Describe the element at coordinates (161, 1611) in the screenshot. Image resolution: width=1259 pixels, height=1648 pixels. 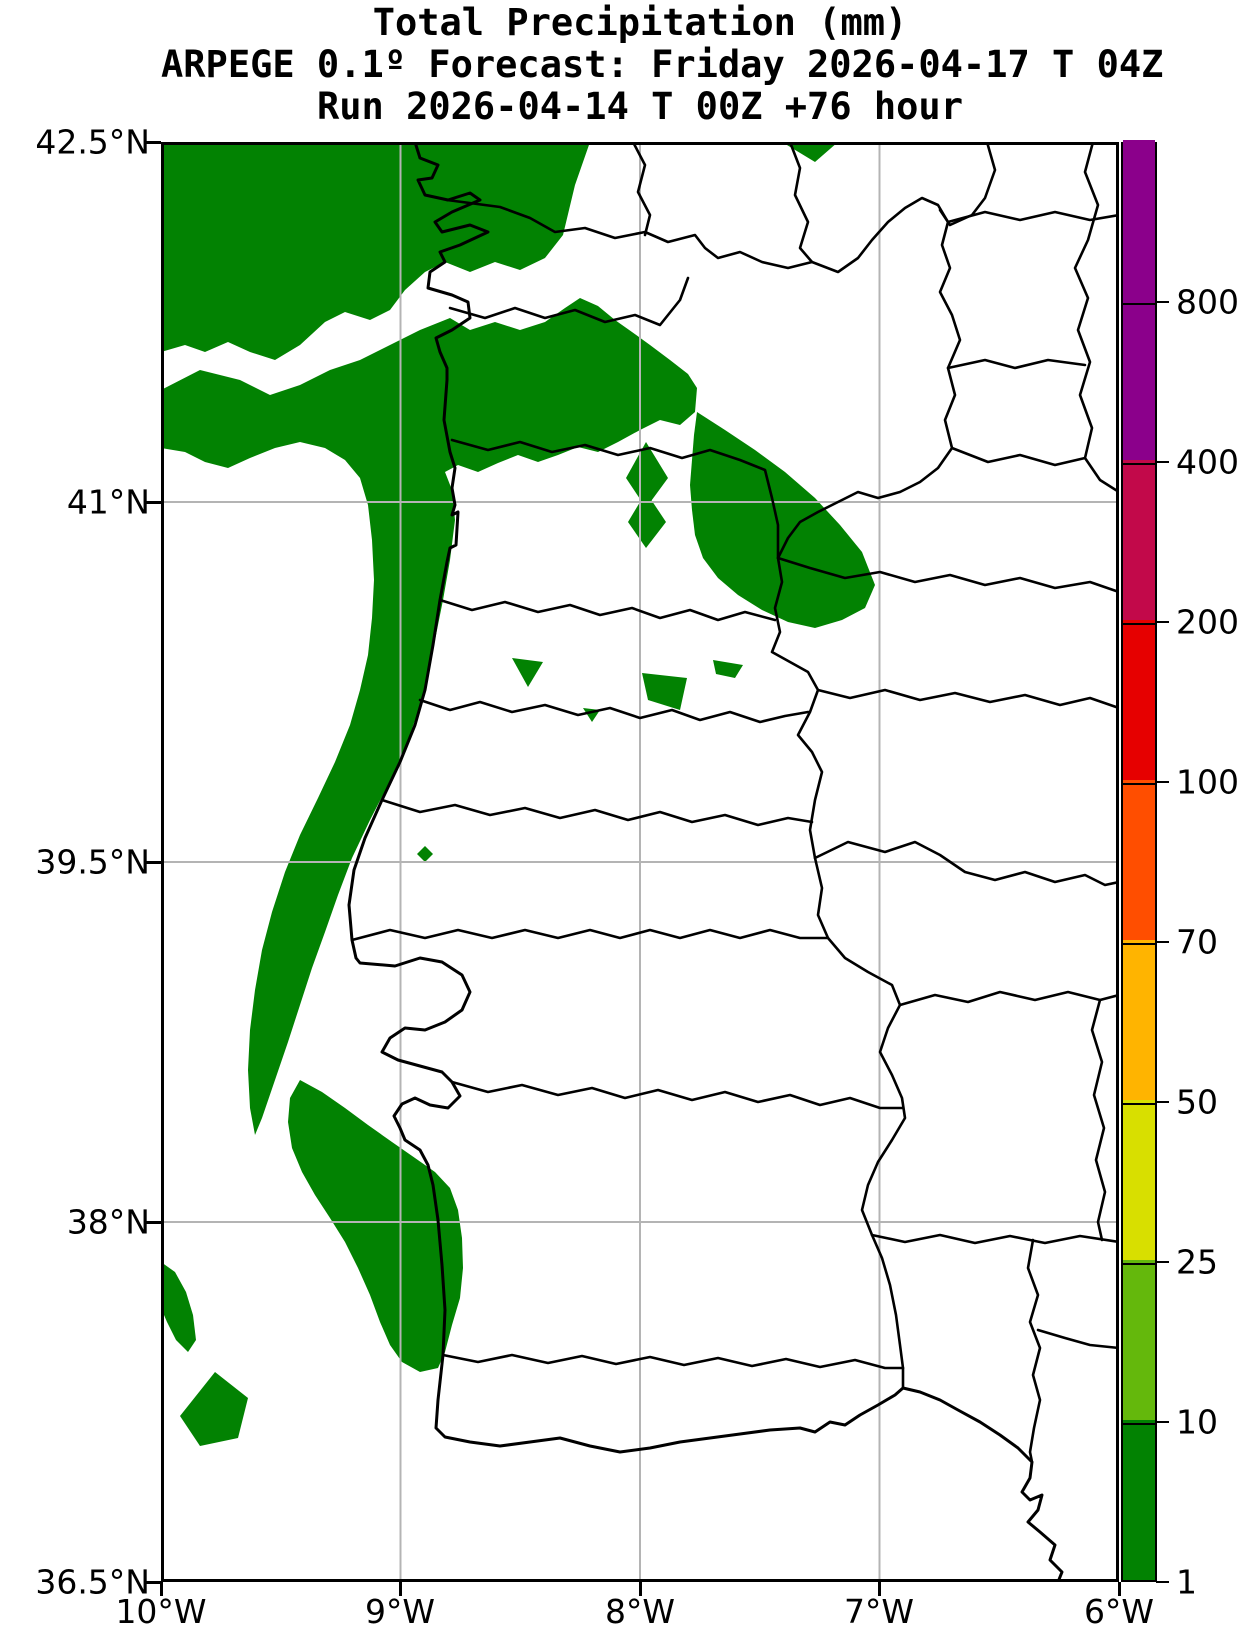
I see `lon-tick-label: 10°W` at that location.